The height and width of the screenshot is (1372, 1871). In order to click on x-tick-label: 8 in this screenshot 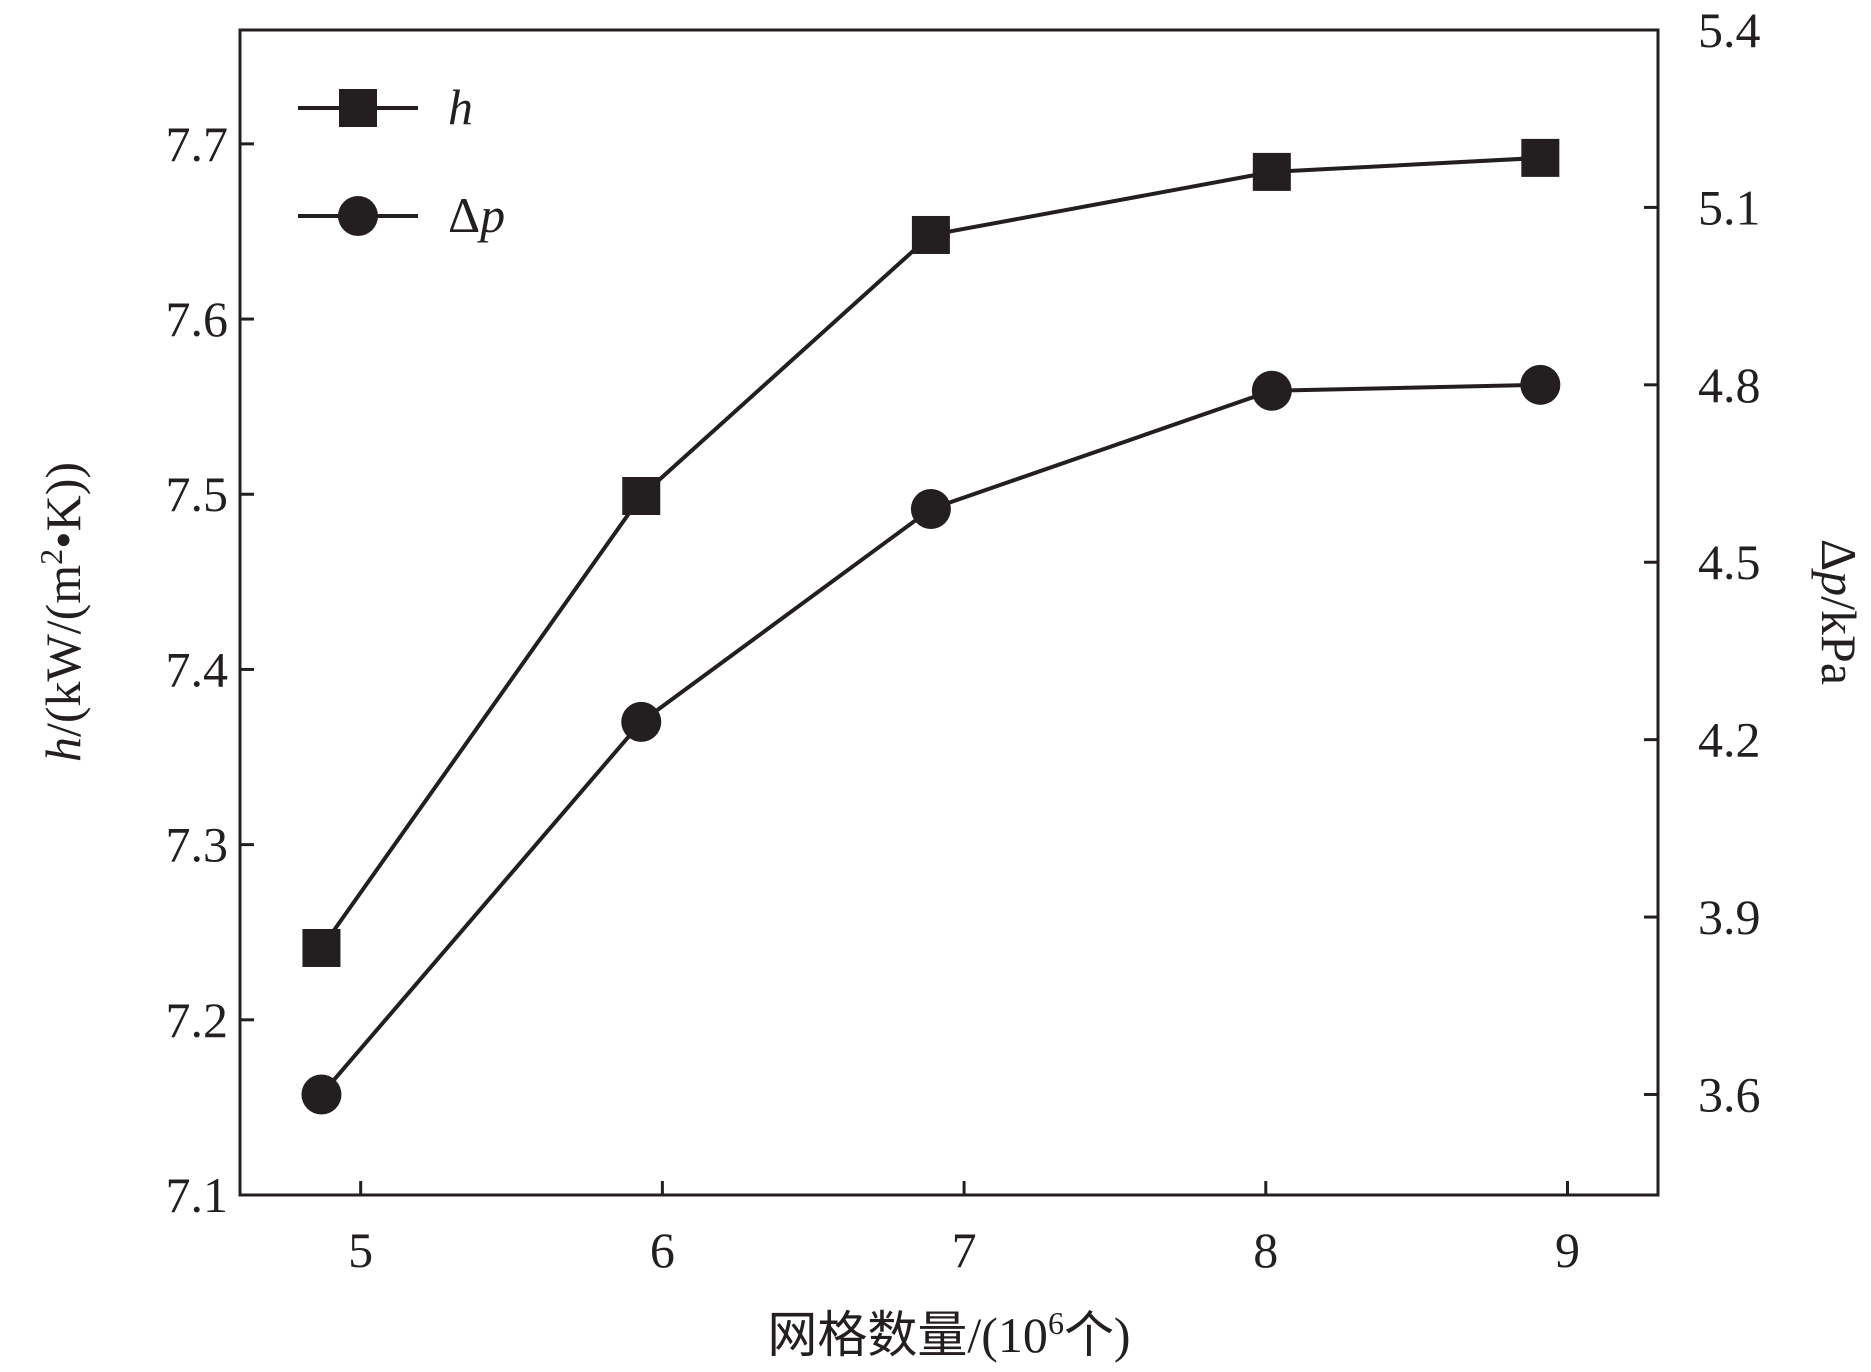, I will do `click(1265, 1250)`.